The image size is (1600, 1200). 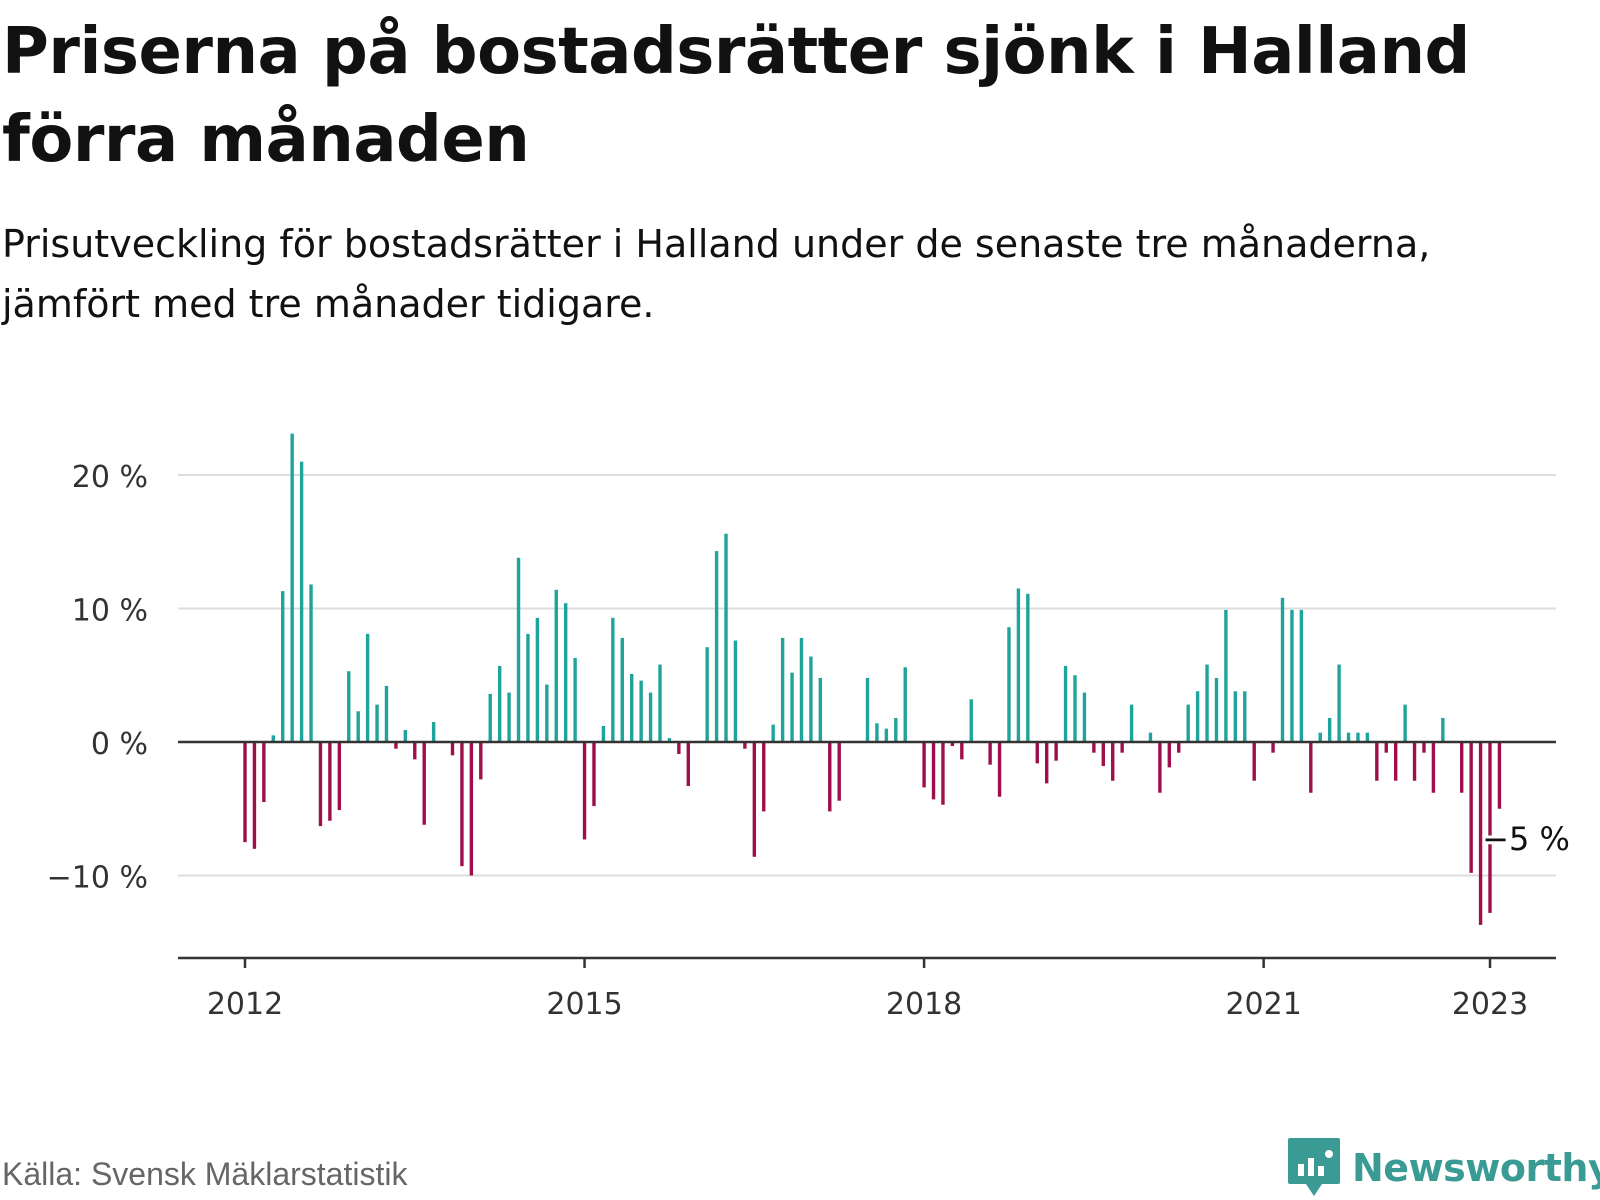 What do you see at coordinates (1476, 1168) in the screenshot?
I see `brand-name: Newsworthy` at bounding box center [1476, 1168].